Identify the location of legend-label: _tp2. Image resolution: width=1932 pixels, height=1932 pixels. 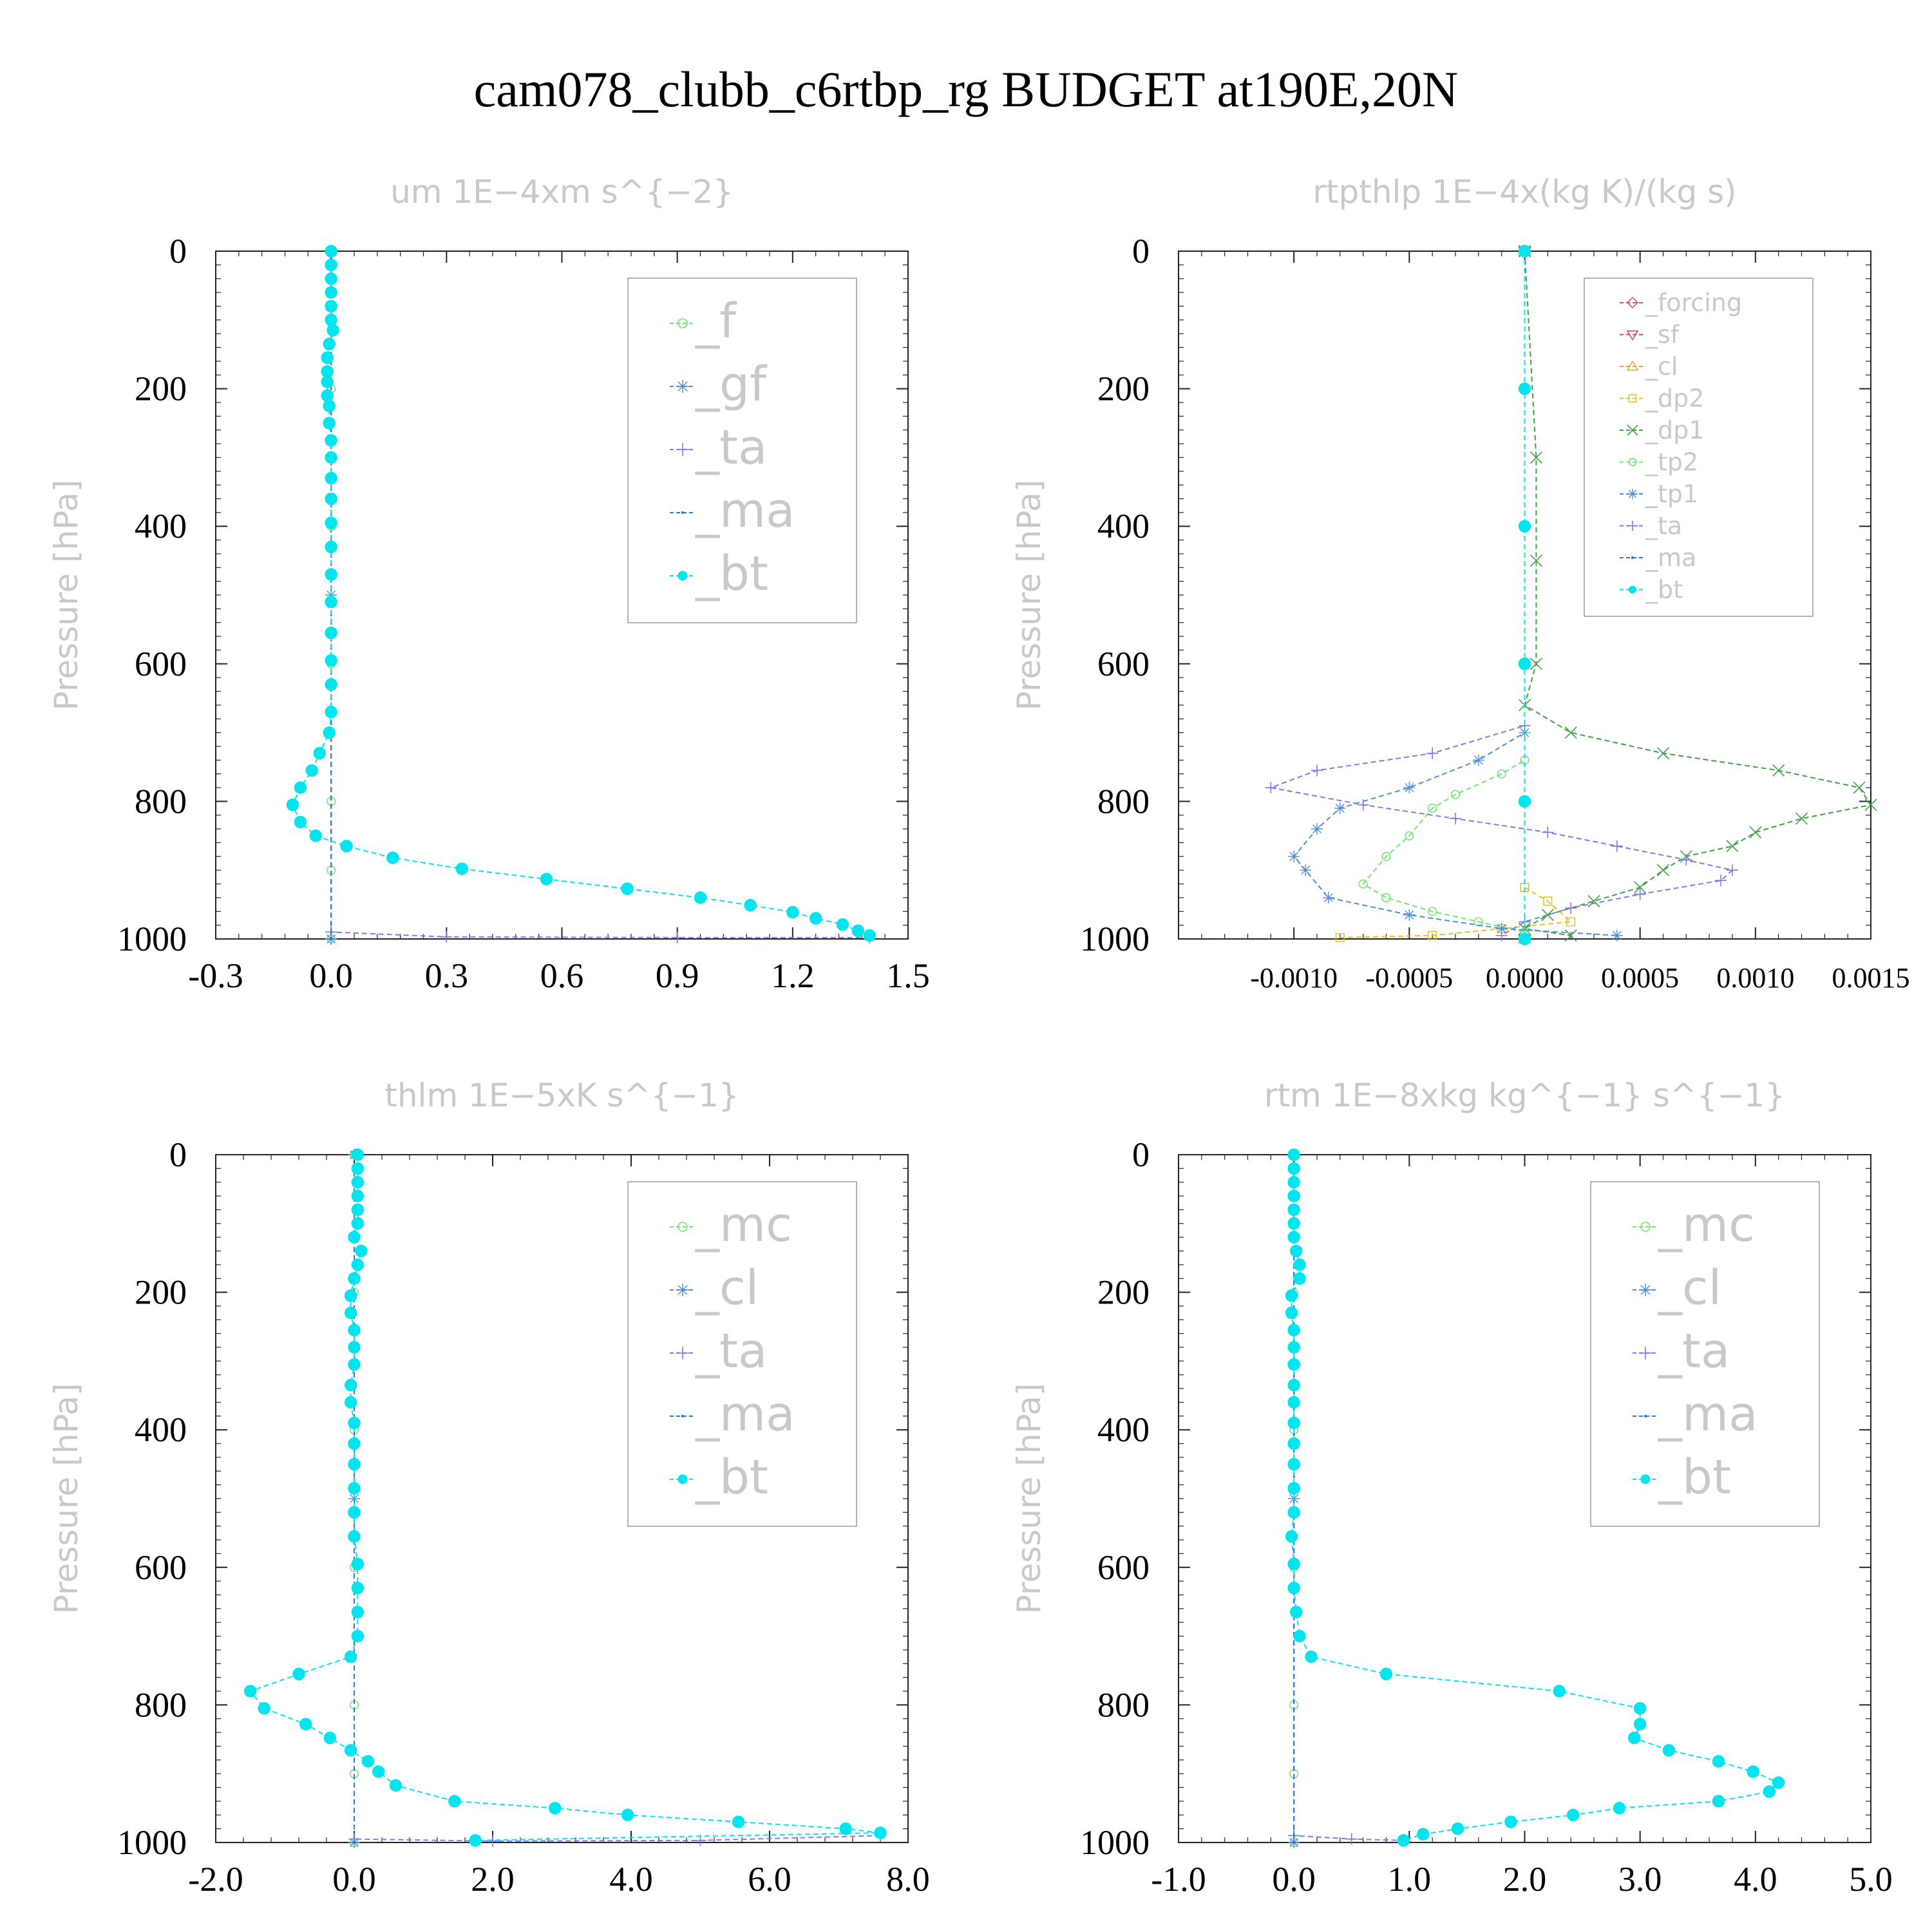
(1671, 463).